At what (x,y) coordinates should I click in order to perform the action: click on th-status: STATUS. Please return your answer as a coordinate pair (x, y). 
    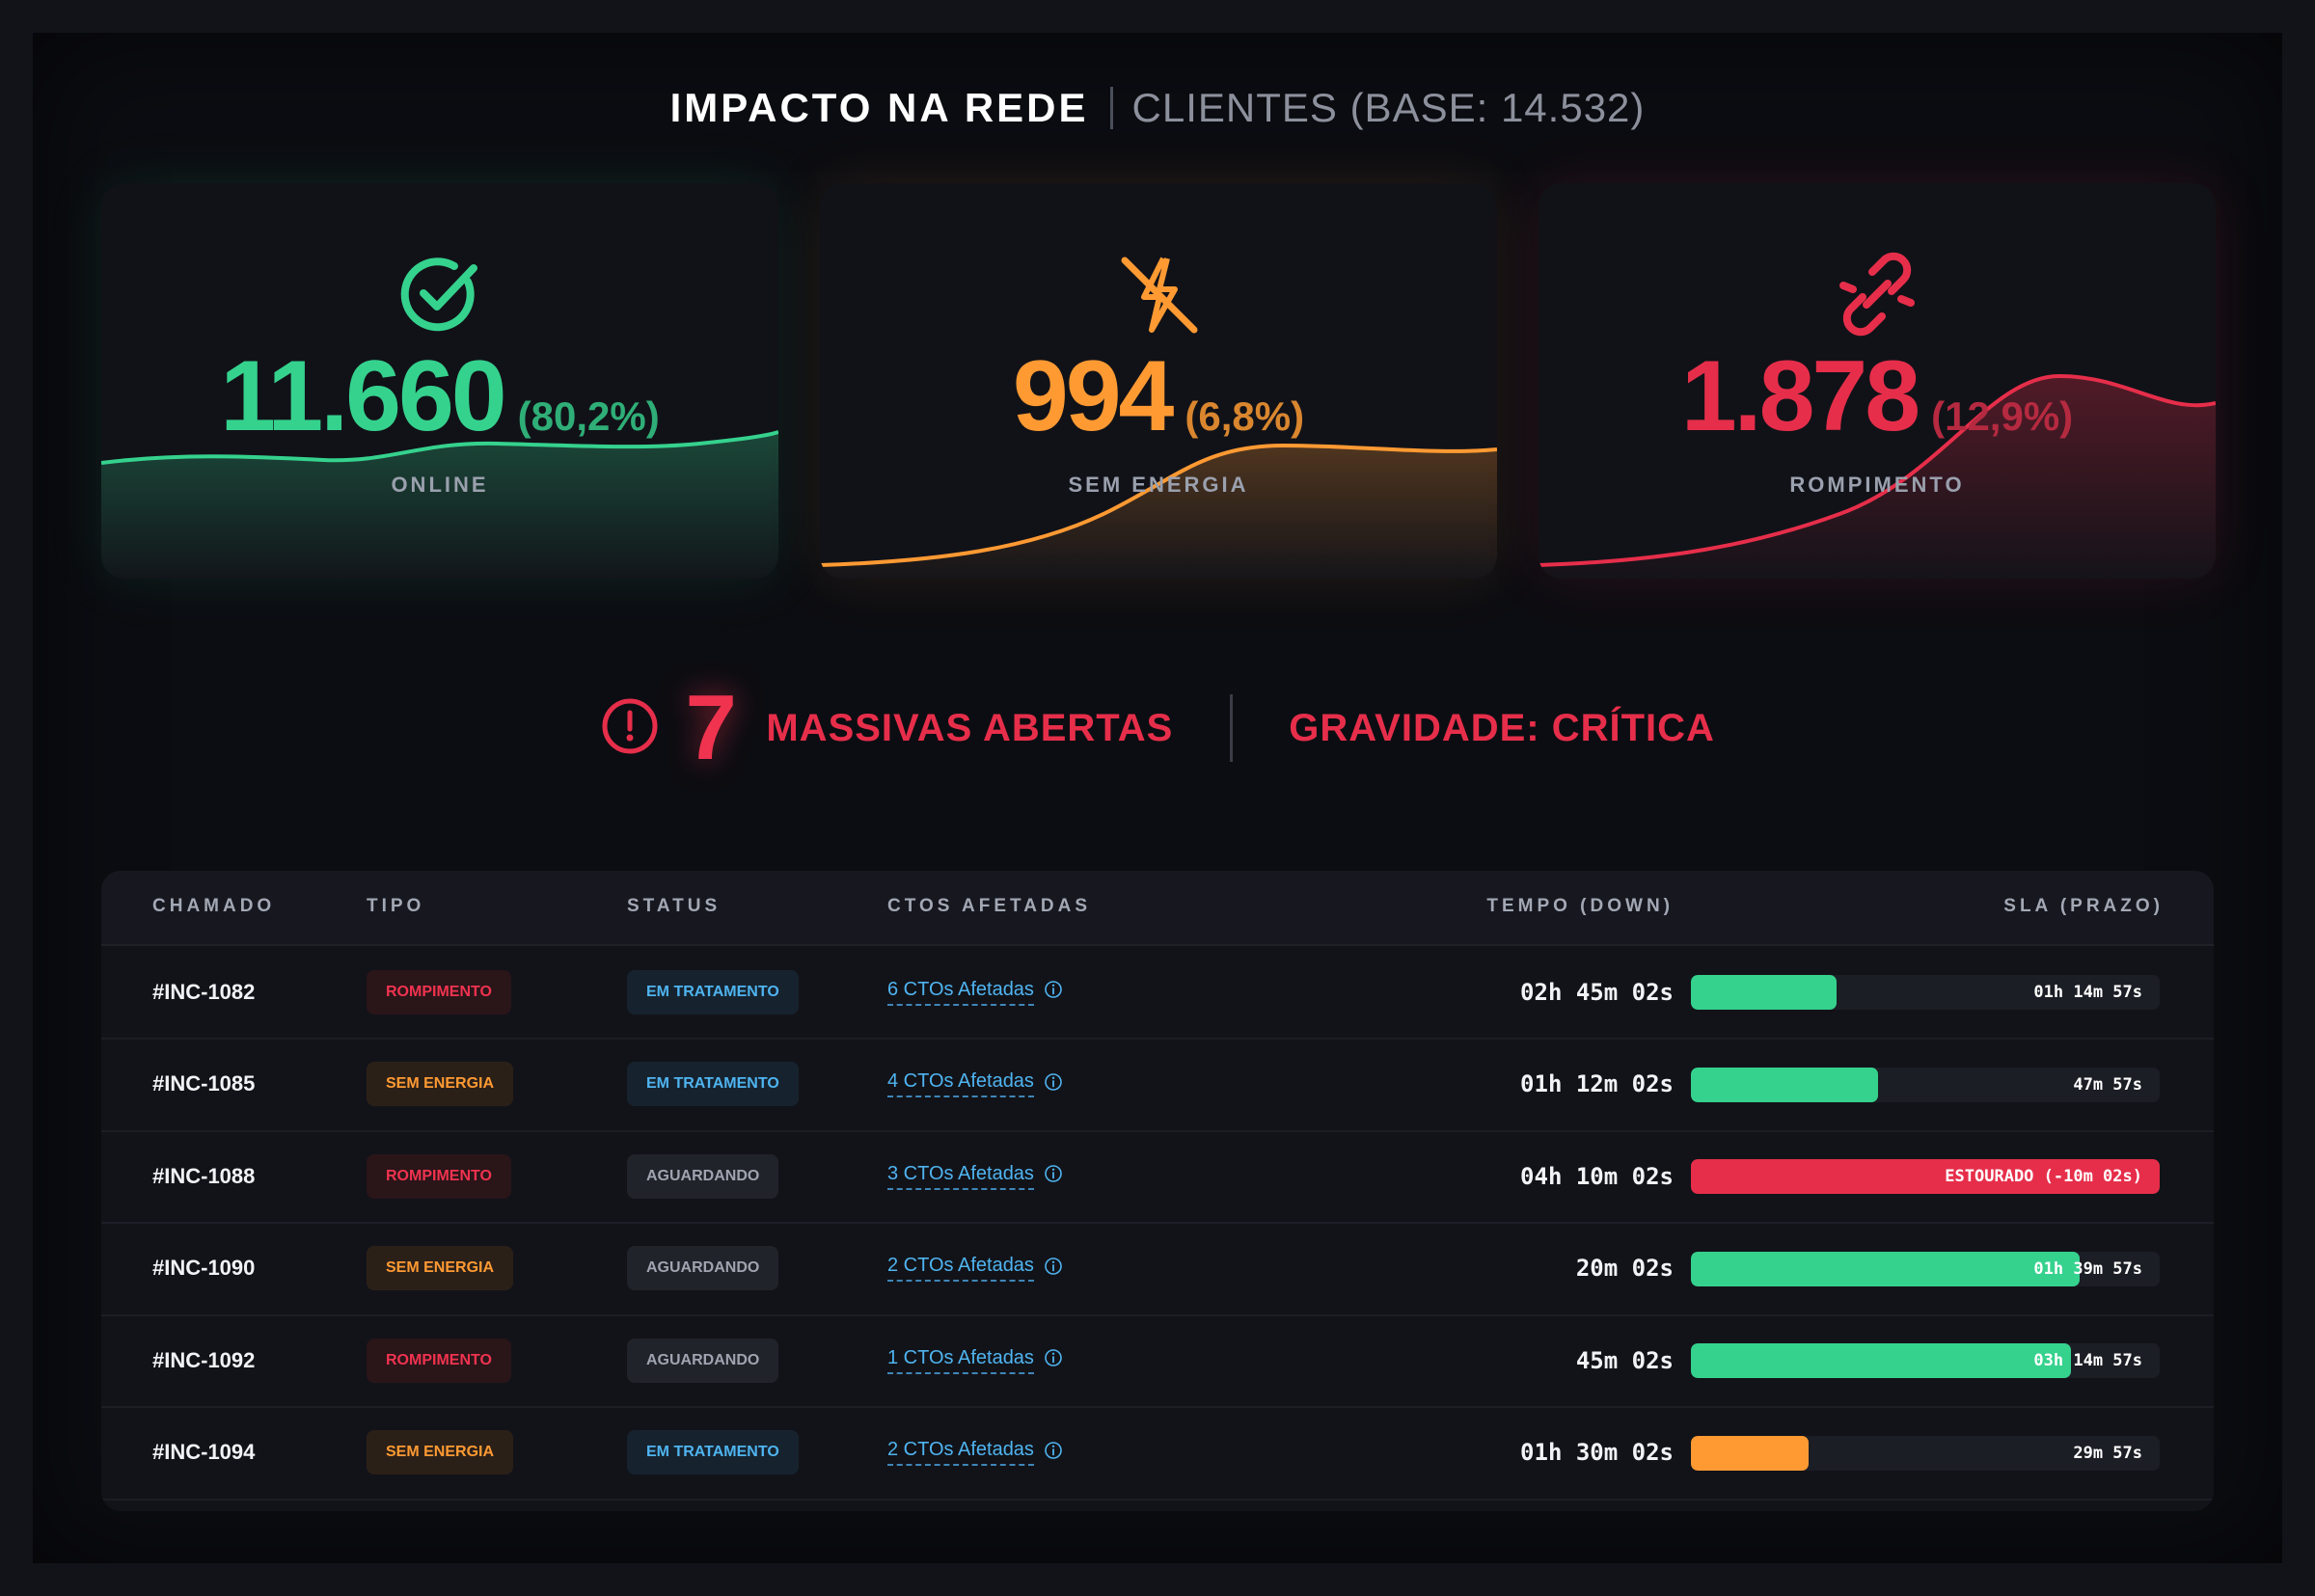
    Looking at the image, I should click on (675, 906).